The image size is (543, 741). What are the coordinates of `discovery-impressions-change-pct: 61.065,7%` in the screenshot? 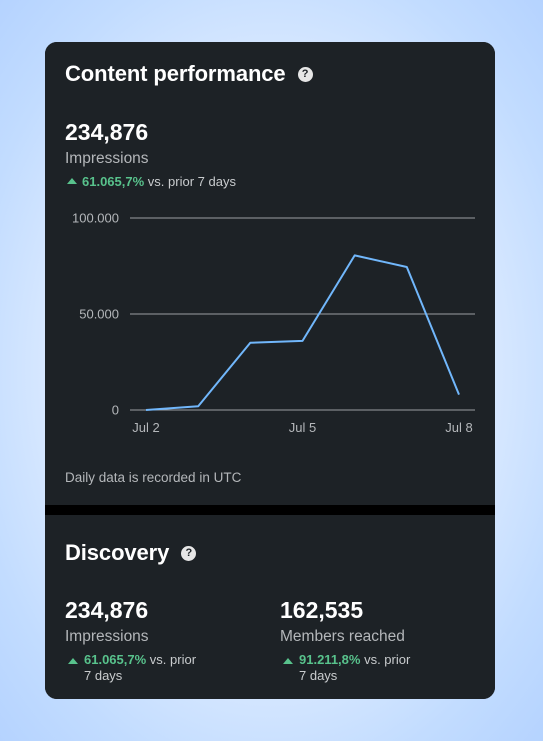 It's located at (115, 659).